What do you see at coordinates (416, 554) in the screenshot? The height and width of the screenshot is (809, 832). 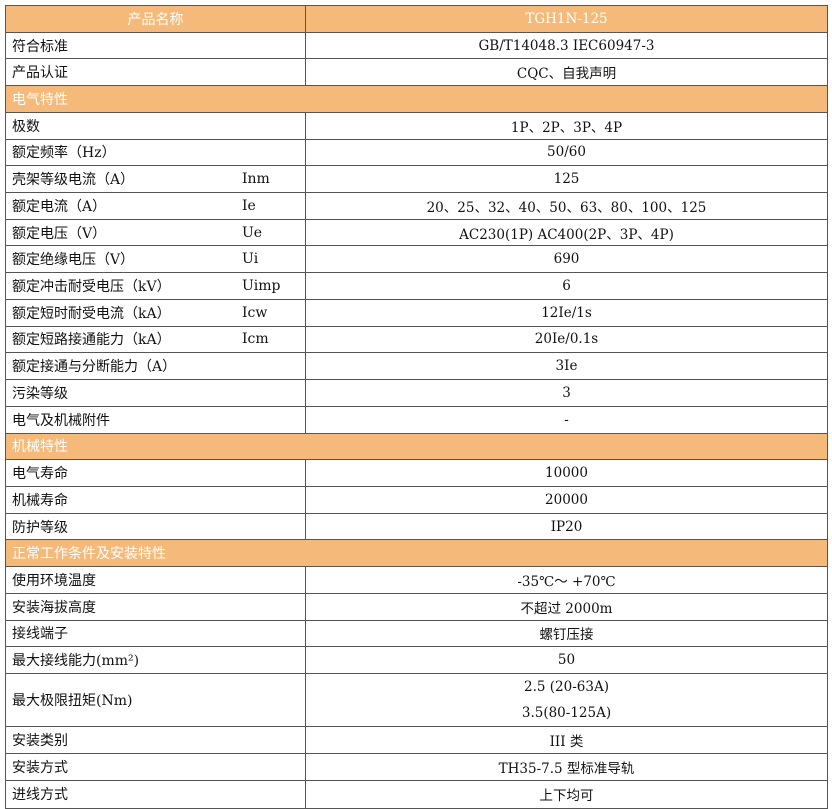 I see `section-header: 正常工作条件及安装特性` at bounding box center [416, 554].